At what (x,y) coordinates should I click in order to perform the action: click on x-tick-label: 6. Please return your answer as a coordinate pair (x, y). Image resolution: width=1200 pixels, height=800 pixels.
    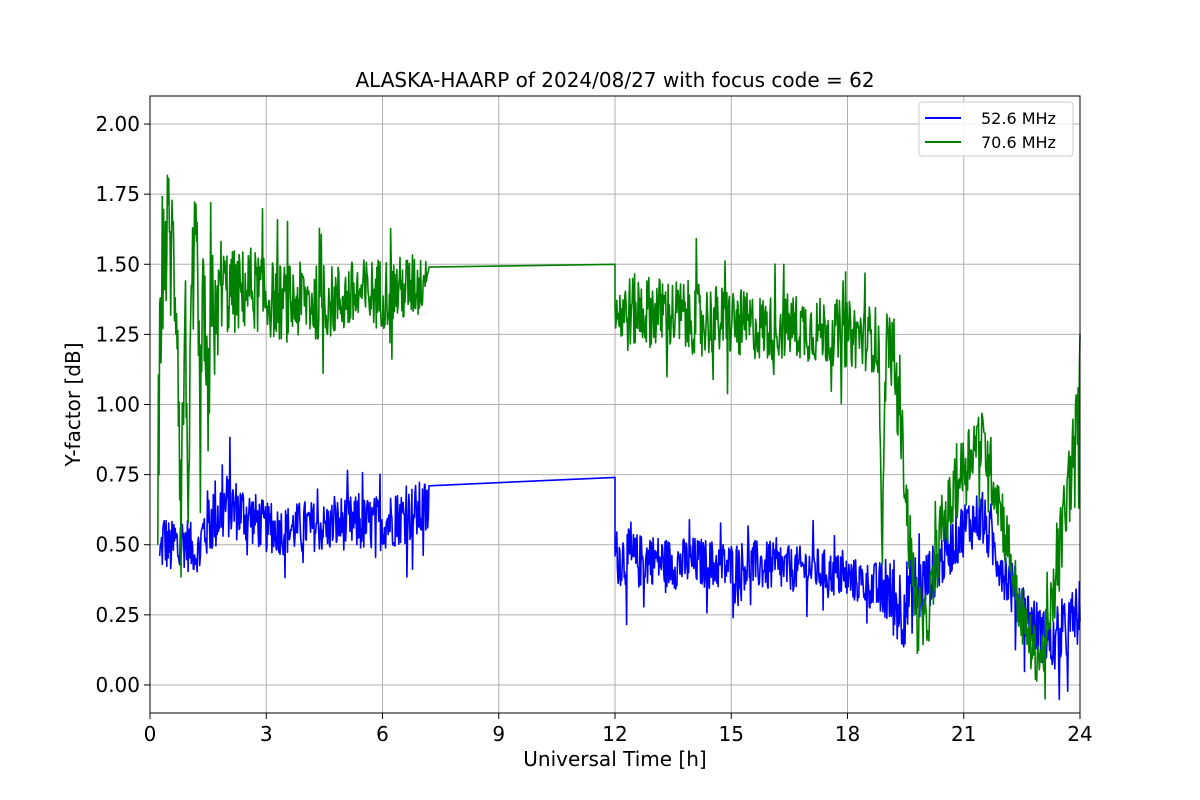
    Looking at the image, I should click on (382, 734).